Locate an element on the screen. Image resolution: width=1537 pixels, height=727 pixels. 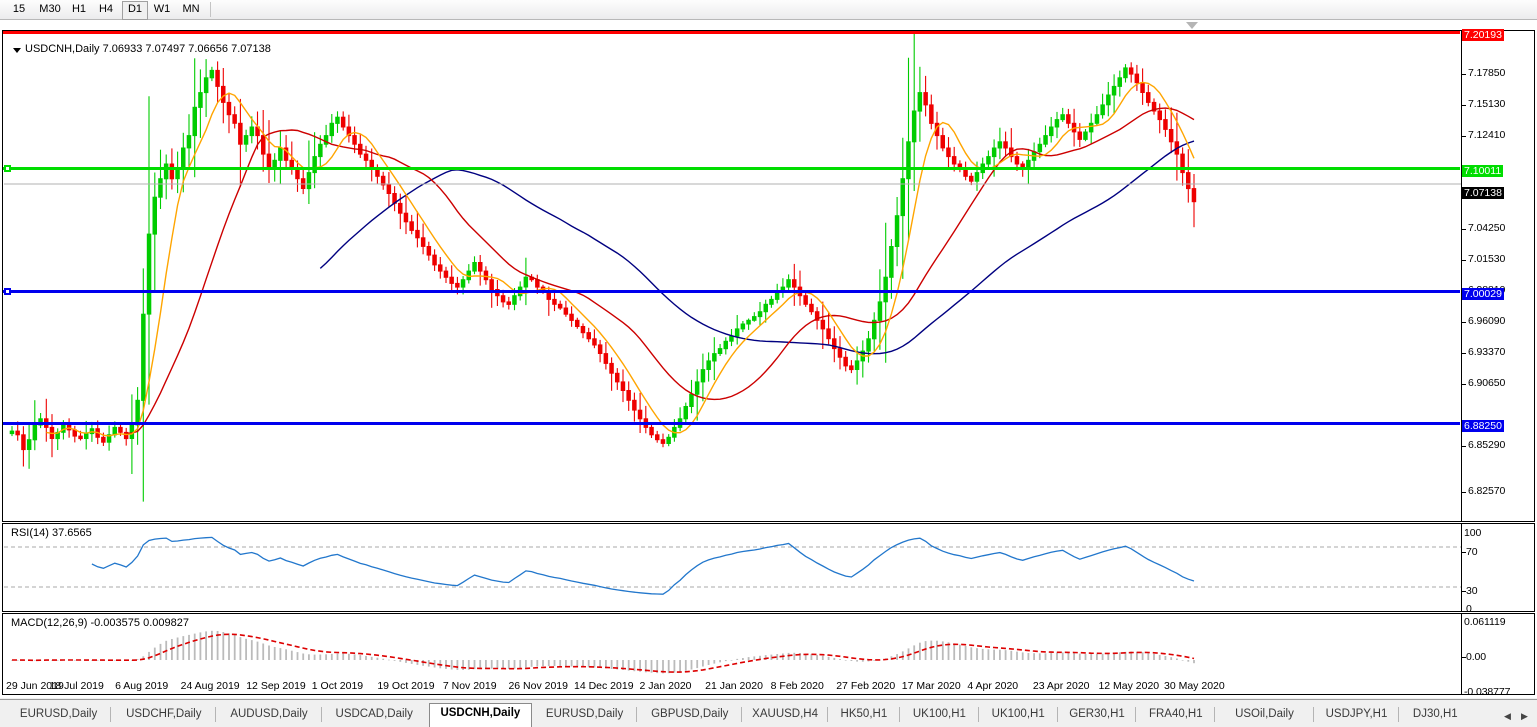
timeframe-d1: D1 is located at coordinates (135, 10).